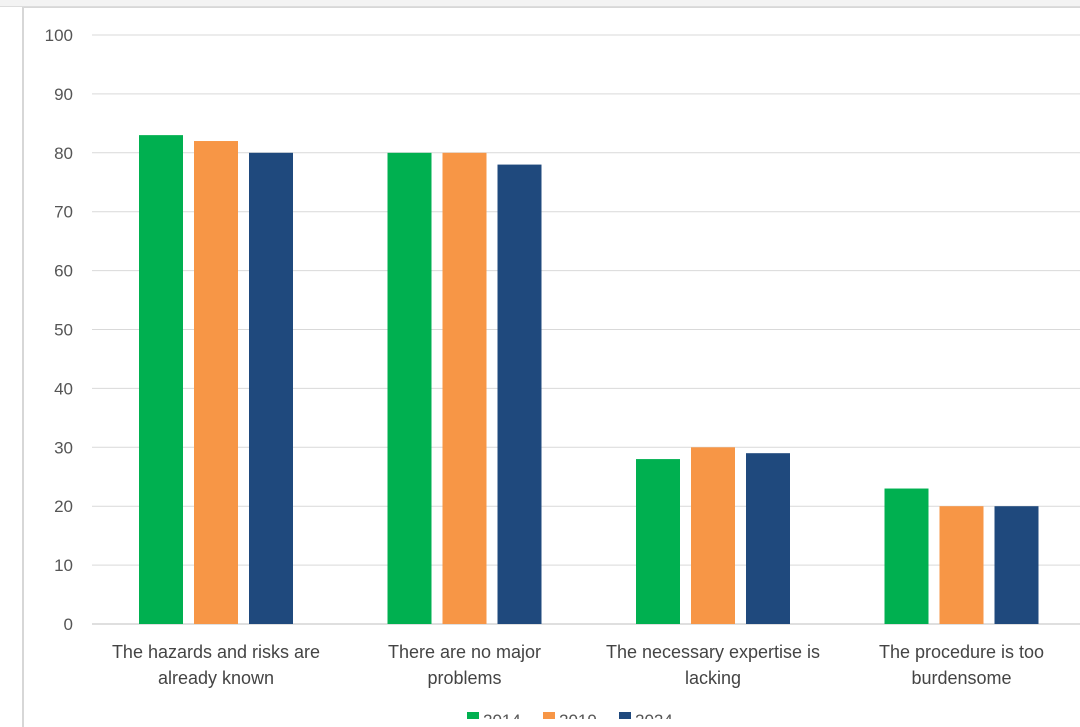 The image size is (1080, 727). I want to click on y-tick-label: 90, so click(63, 94).